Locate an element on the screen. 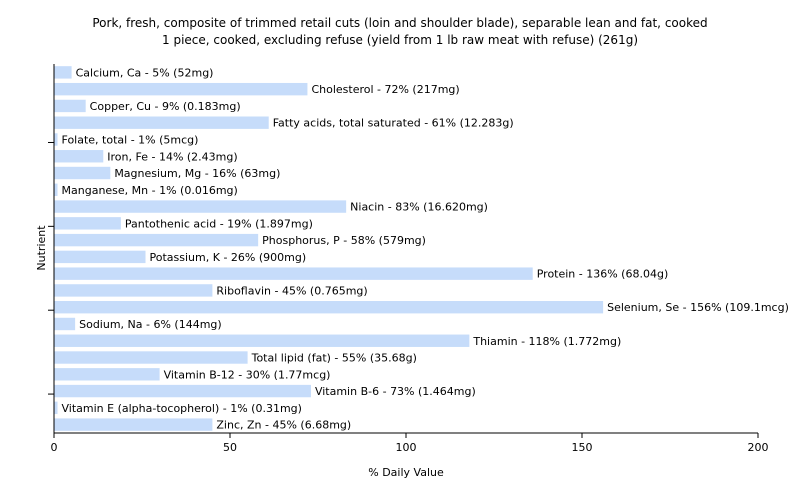 The image size is (800, 500). bar-label-15: Sodium, Na - 6% (144mg) is located at coordinates (150, 324).